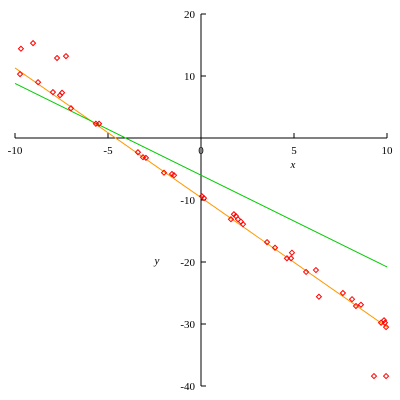 The height and width of the screenshot is (400, 400). What do you see at coordinates (187, 201) in the screenshot?
I see `y-tick-label: -10` at bounding box center [187, 201].